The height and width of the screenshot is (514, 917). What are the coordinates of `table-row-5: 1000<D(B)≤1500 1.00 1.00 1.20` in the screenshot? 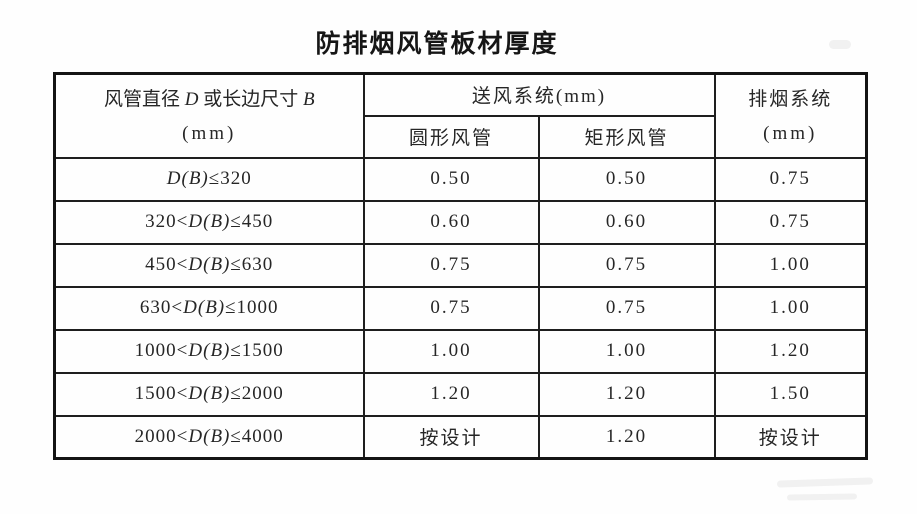 It's located at (460, 351).